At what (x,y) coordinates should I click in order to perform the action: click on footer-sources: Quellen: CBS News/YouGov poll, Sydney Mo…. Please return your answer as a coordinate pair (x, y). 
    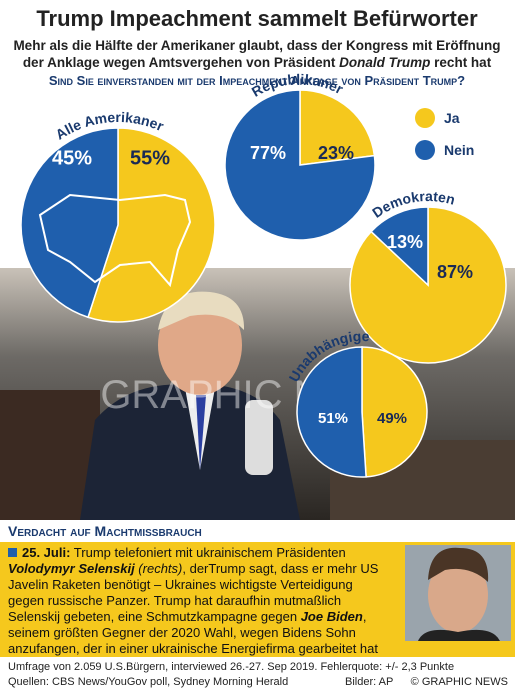
    Looking at the image, I should click on (148, 682).